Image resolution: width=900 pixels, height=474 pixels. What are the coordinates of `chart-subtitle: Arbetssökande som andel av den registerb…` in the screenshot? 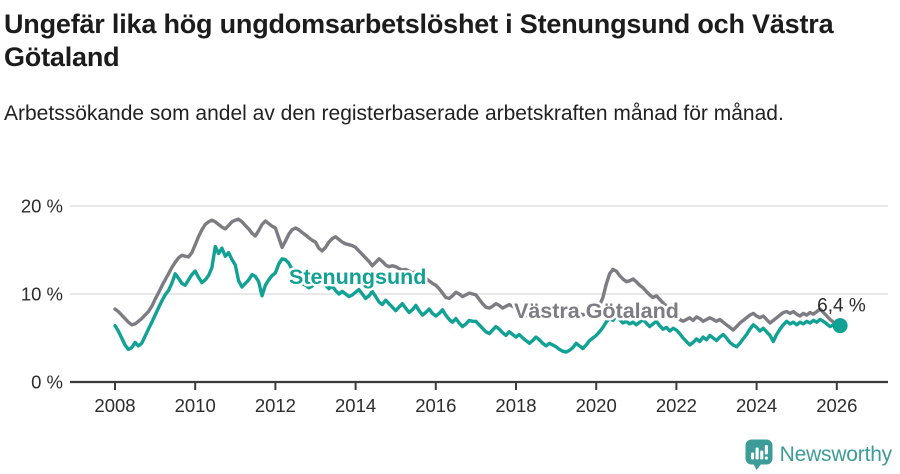 It's located at (394, 113).